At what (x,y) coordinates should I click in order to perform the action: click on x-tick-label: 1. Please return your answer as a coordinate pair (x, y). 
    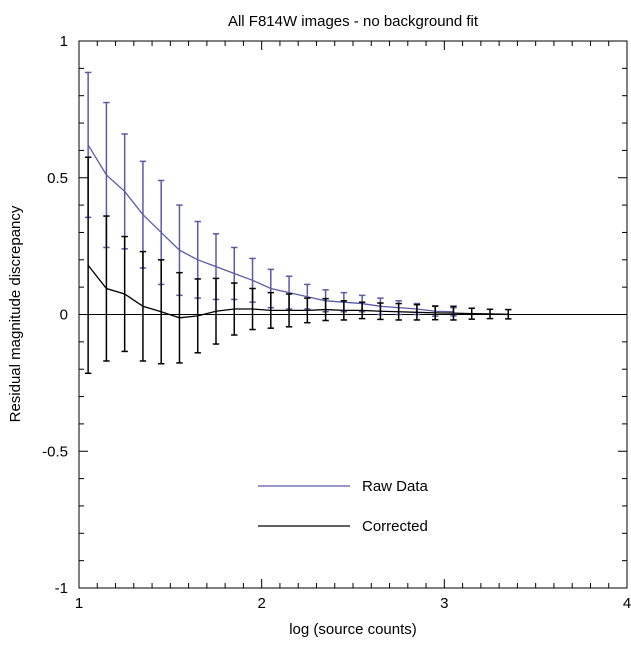
    Looking at the image, I should click on (79, 603).